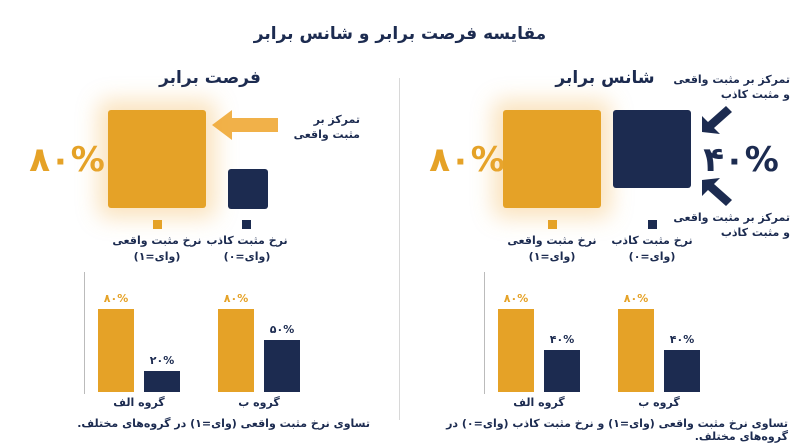 The height and width of the screenshot is (447, 800). I want to click on eod-tp-legend-marker, so click(552, 224).